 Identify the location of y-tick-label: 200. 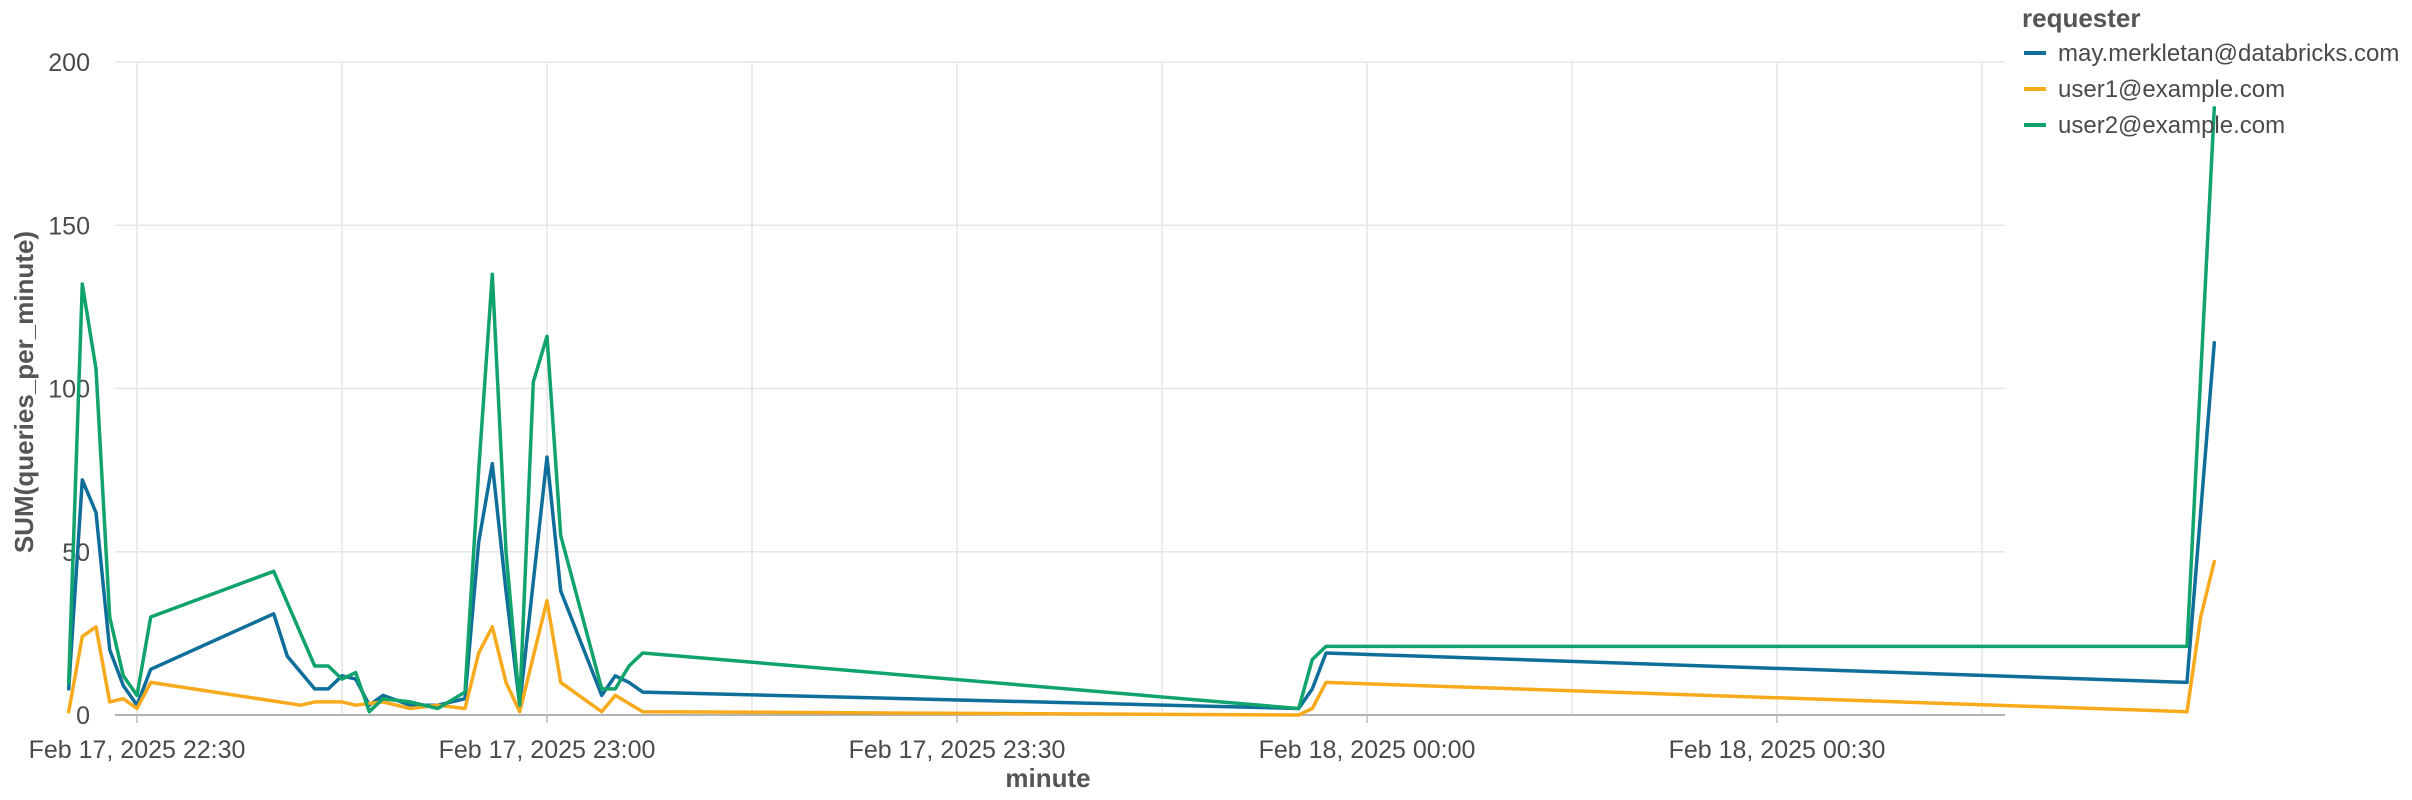
(69, 63).